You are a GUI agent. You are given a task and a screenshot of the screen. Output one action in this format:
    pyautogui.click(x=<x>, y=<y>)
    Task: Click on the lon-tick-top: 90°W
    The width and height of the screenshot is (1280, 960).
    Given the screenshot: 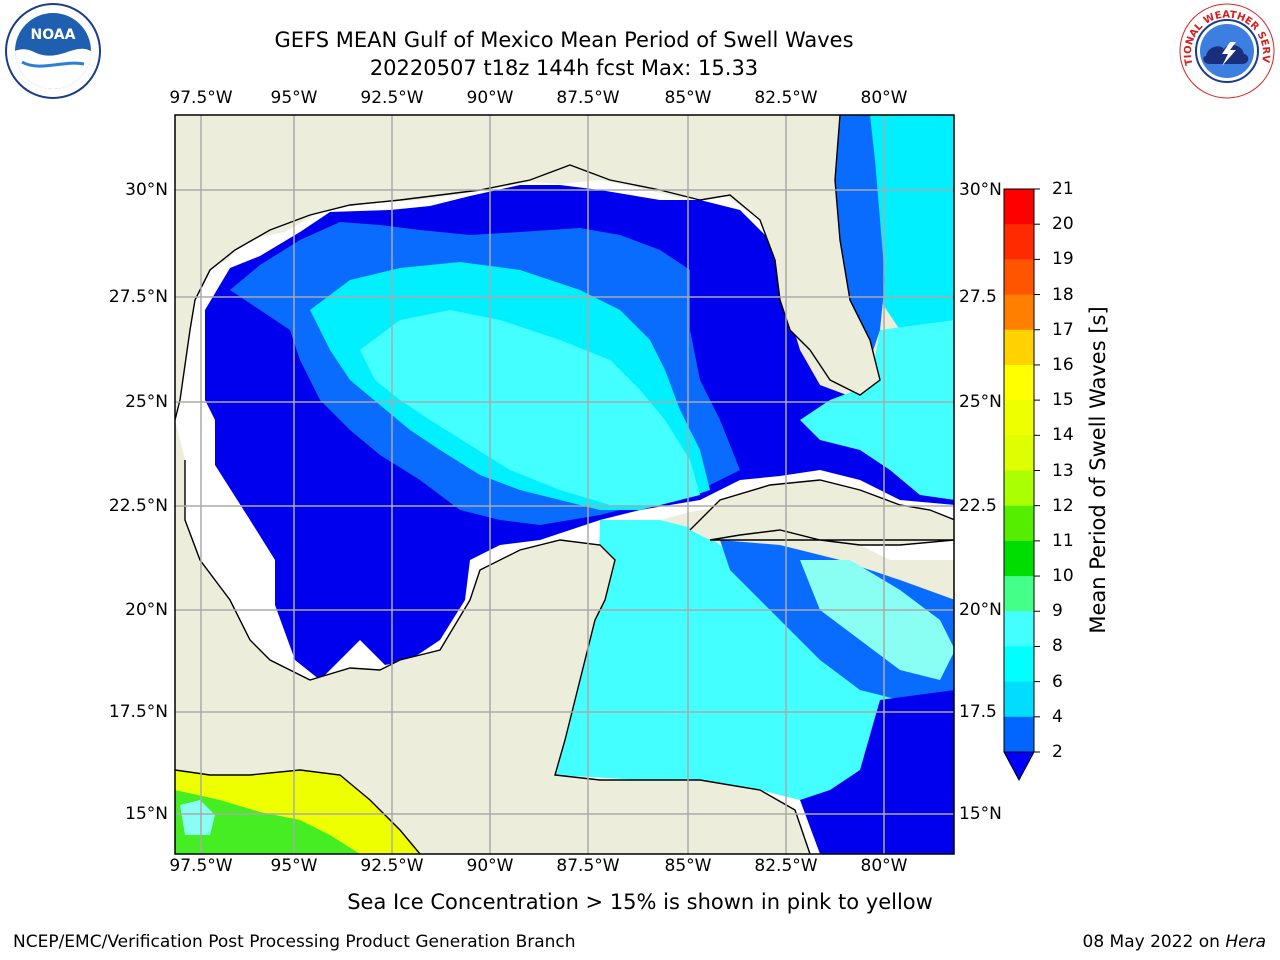 What is the action you would take?
    pyautogui.click(x=490, y=98)
    